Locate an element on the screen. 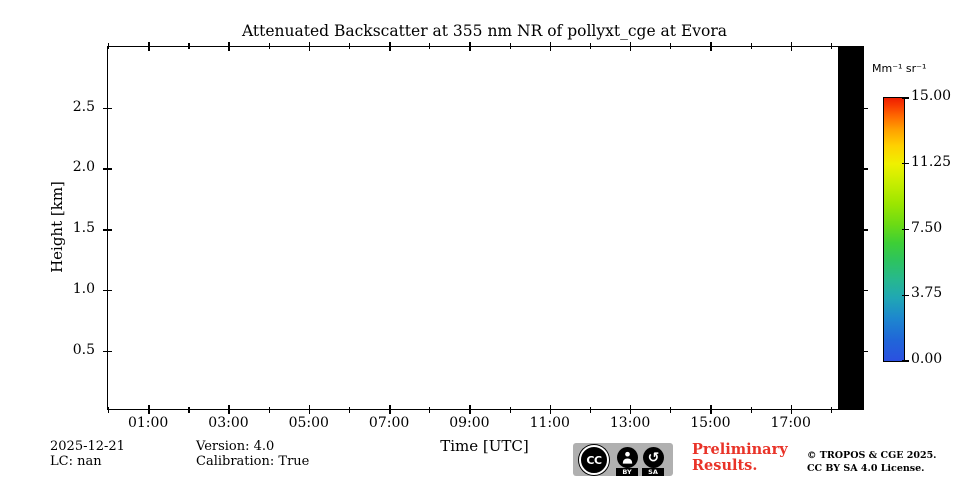 This screenshot has height=480, width=960. x-axis-label: Time [UTC] is located at coordinates (484, 446).